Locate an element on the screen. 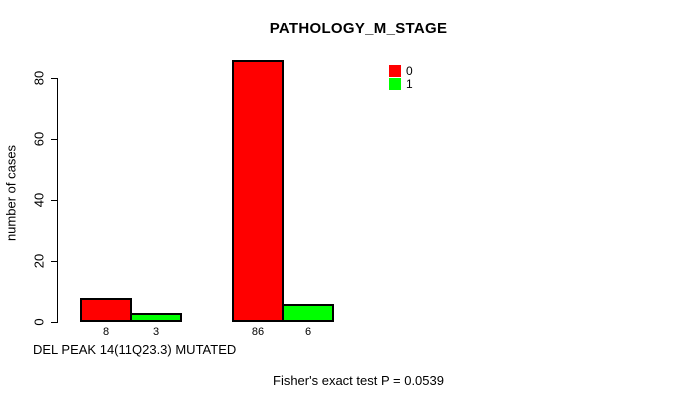 The image size is (690, 400). bar-value-label: 6 is located at coordinates (308, 332).